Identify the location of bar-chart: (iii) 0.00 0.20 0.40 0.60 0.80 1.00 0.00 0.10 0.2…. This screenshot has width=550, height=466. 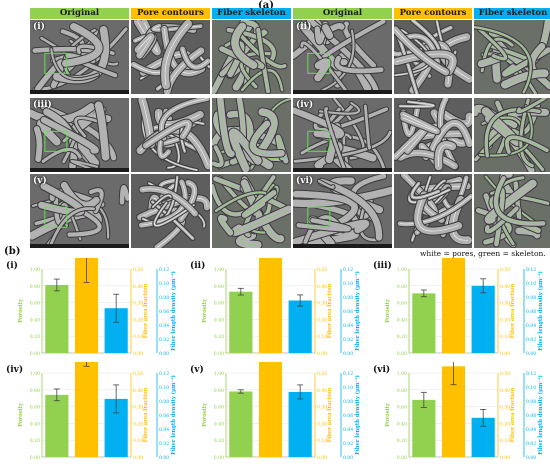
(458, 277).